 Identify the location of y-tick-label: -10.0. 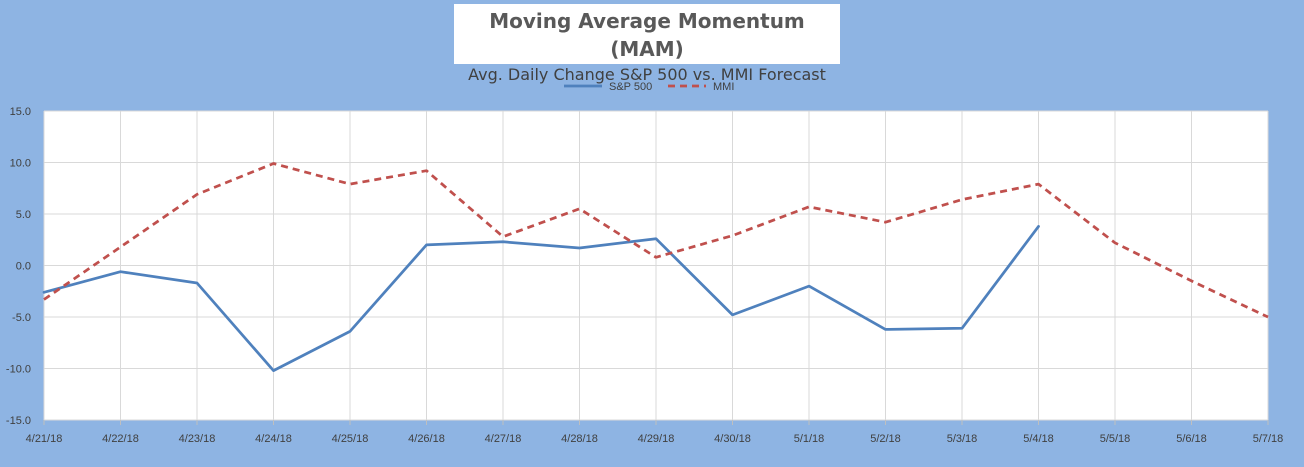
(18, 370).